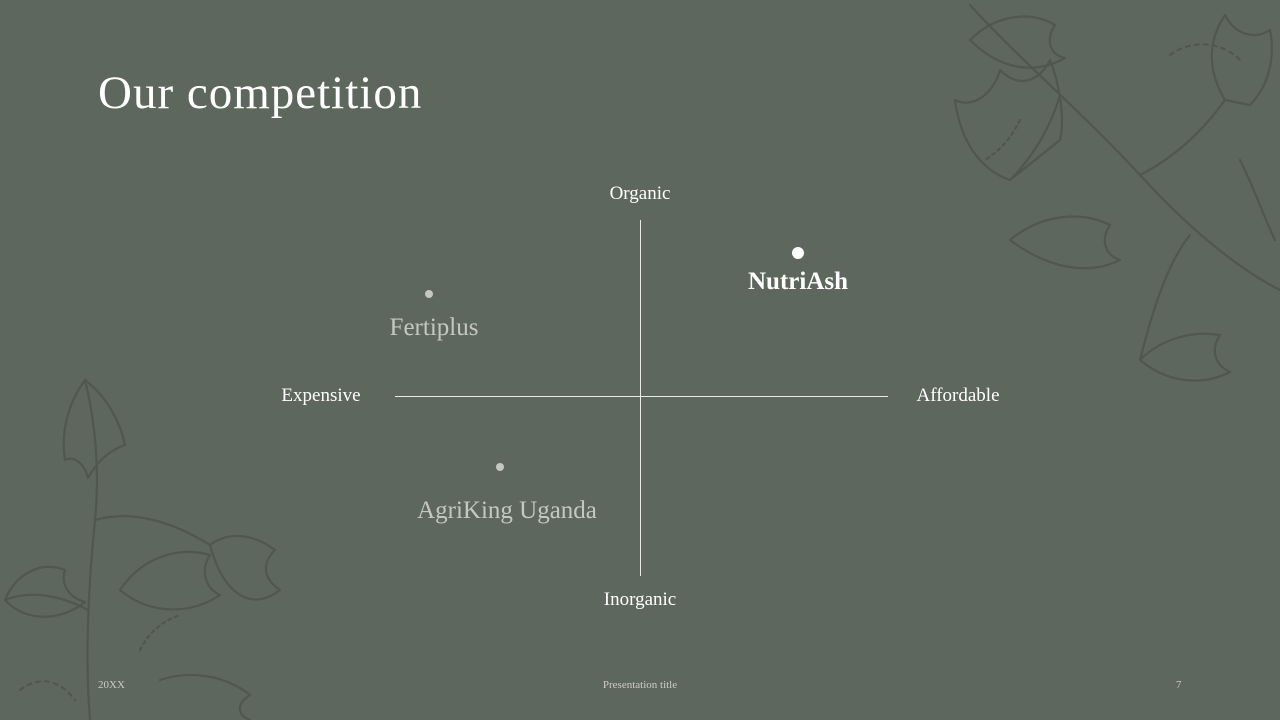  What do you see at coordinates (958, 395) in the screenshot?
I see `axis-label-affordable: Affordable` at bounding box center [958, 395].